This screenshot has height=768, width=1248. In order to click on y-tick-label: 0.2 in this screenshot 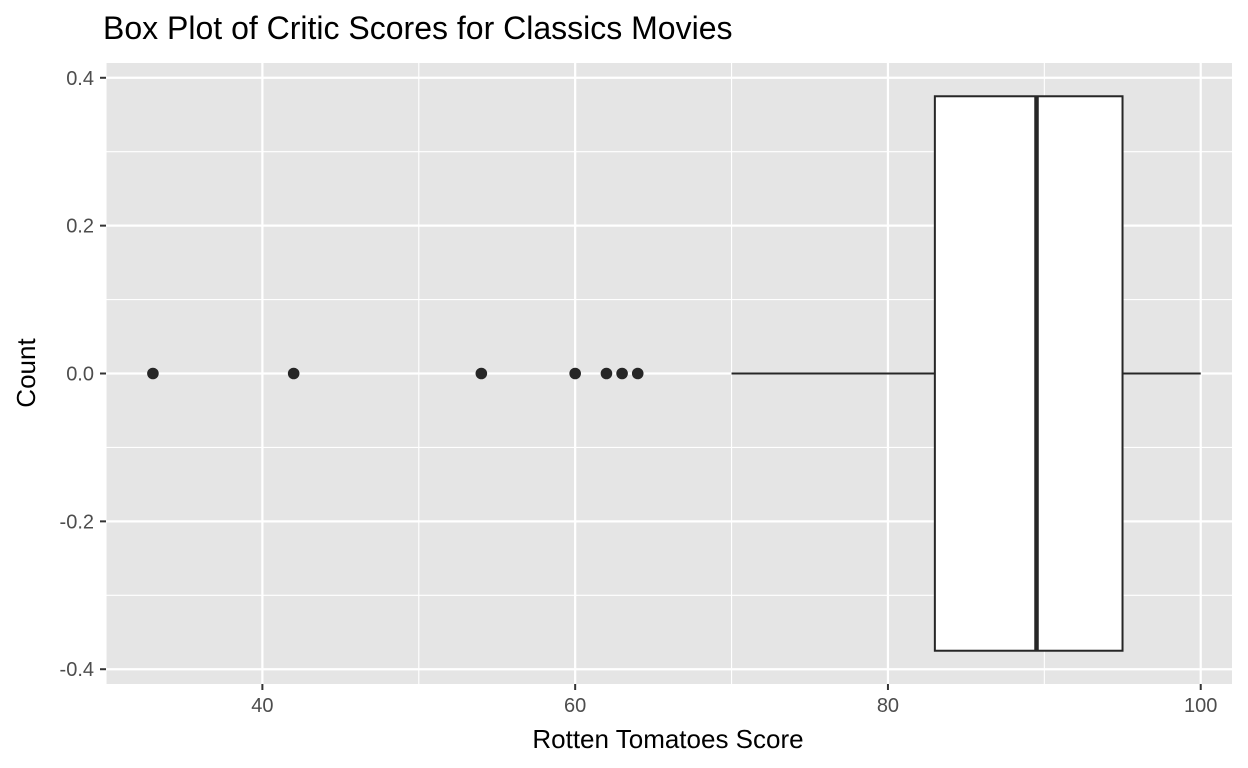, I will do `click(80, 227)`.